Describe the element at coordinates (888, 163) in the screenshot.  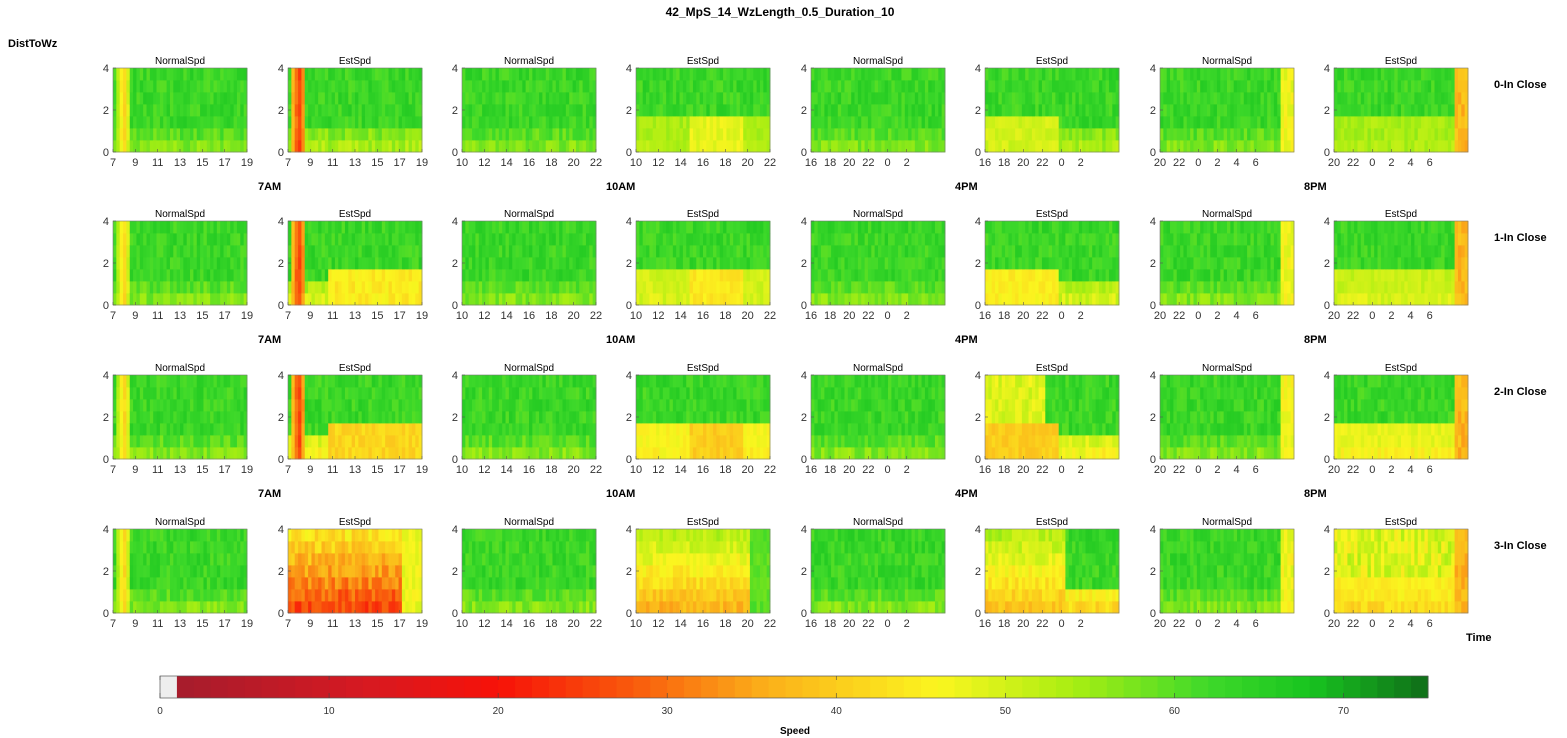
I see `x-tick-label: 0` at that location.